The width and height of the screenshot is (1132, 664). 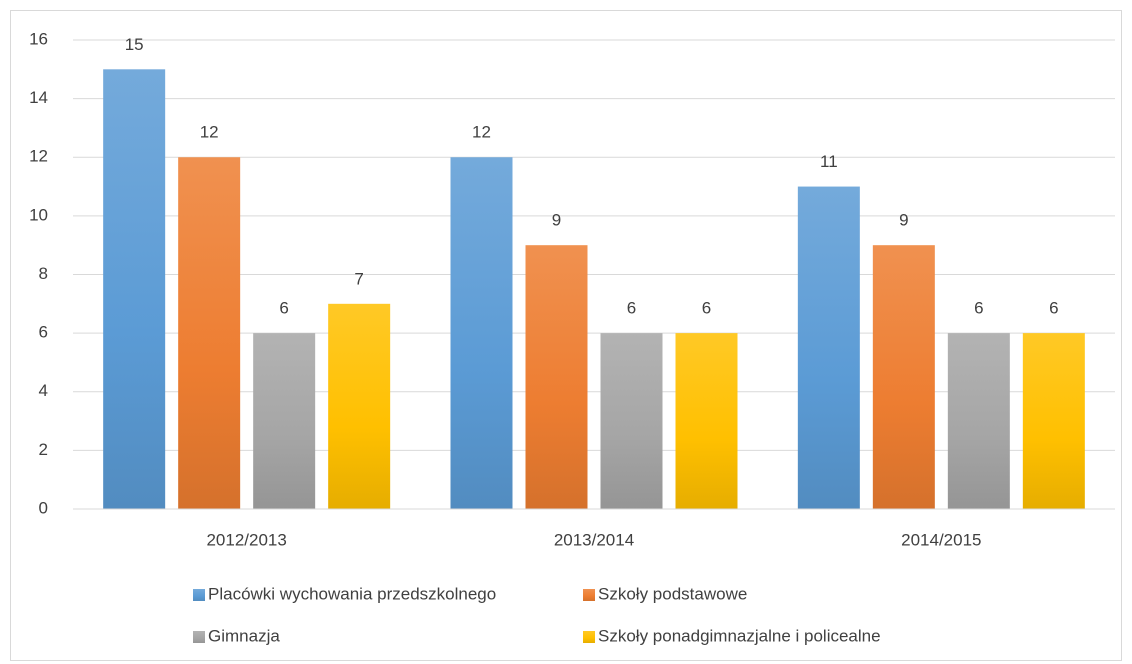 What do you see at coordinates (43, 449) in the screenshot?
I see `y-tick-label: 2` at bounding box center [43, 449].